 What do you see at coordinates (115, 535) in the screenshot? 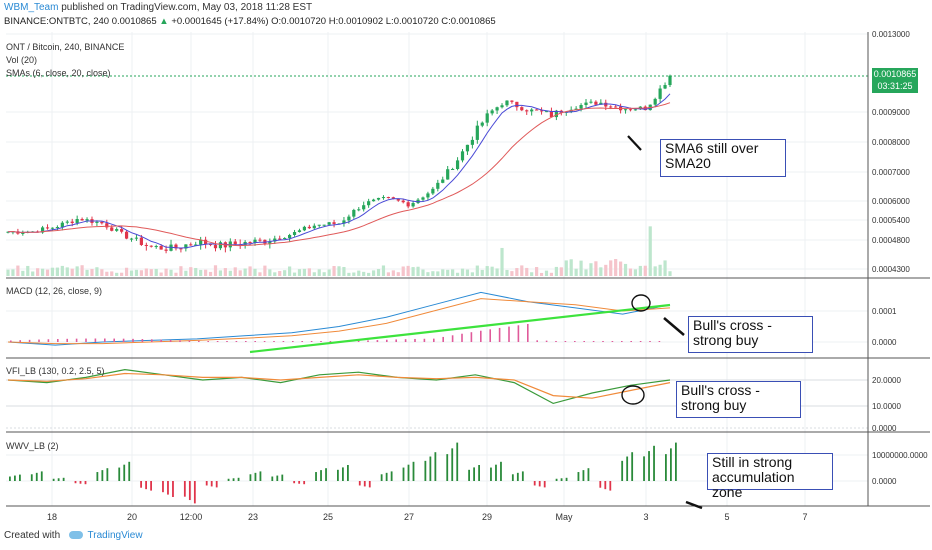
I see `tradingview-link: TradingView` at bounding box center [115, 535].